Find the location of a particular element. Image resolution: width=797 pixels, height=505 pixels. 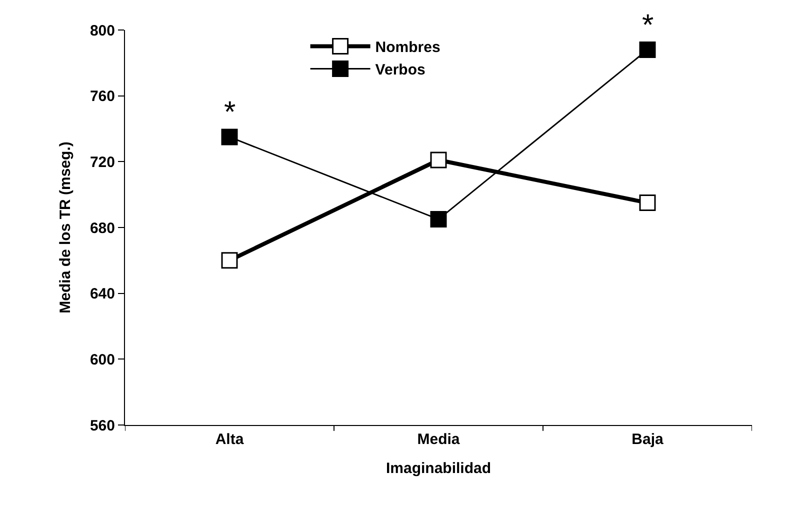

legend-label: Verbos is located at coordinates (400, 70).